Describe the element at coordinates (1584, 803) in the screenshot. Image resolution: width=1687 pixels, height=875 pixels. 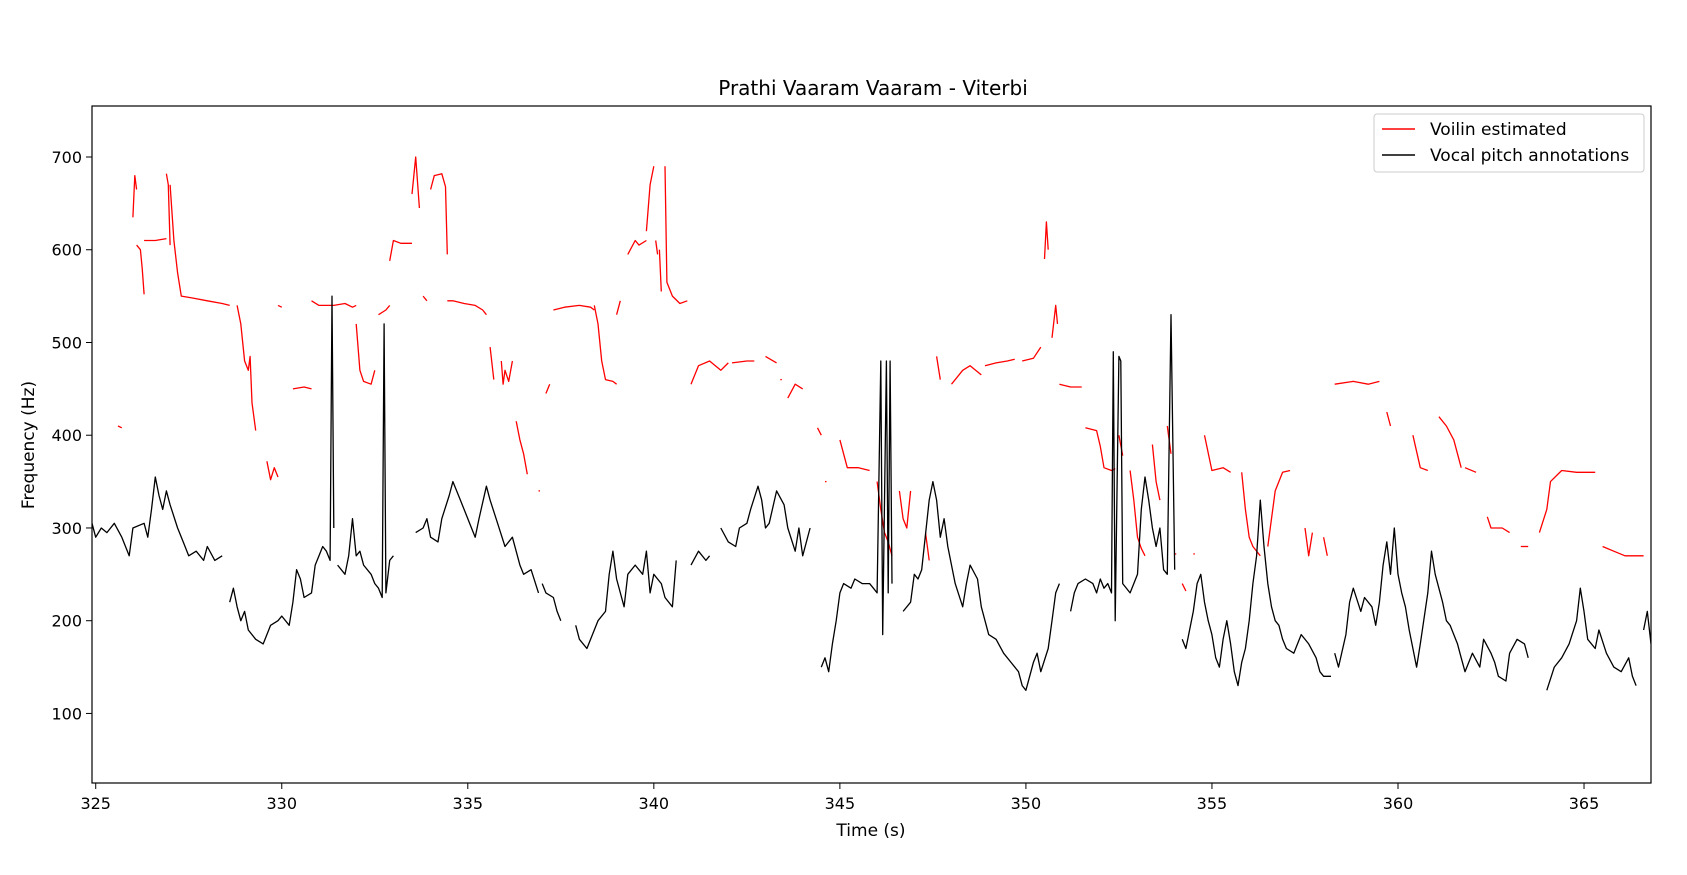
I see `x-tick-label: 365` at that location.